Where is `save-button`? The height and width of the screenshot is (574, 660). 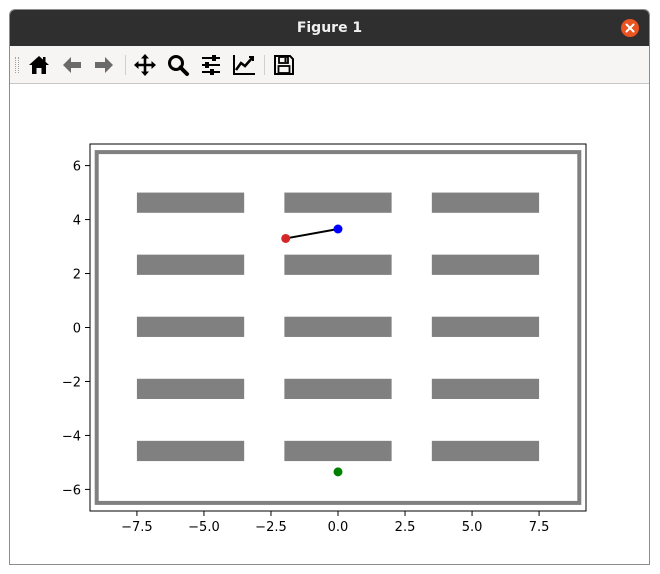 save-button is located at coordinates (284, 65).